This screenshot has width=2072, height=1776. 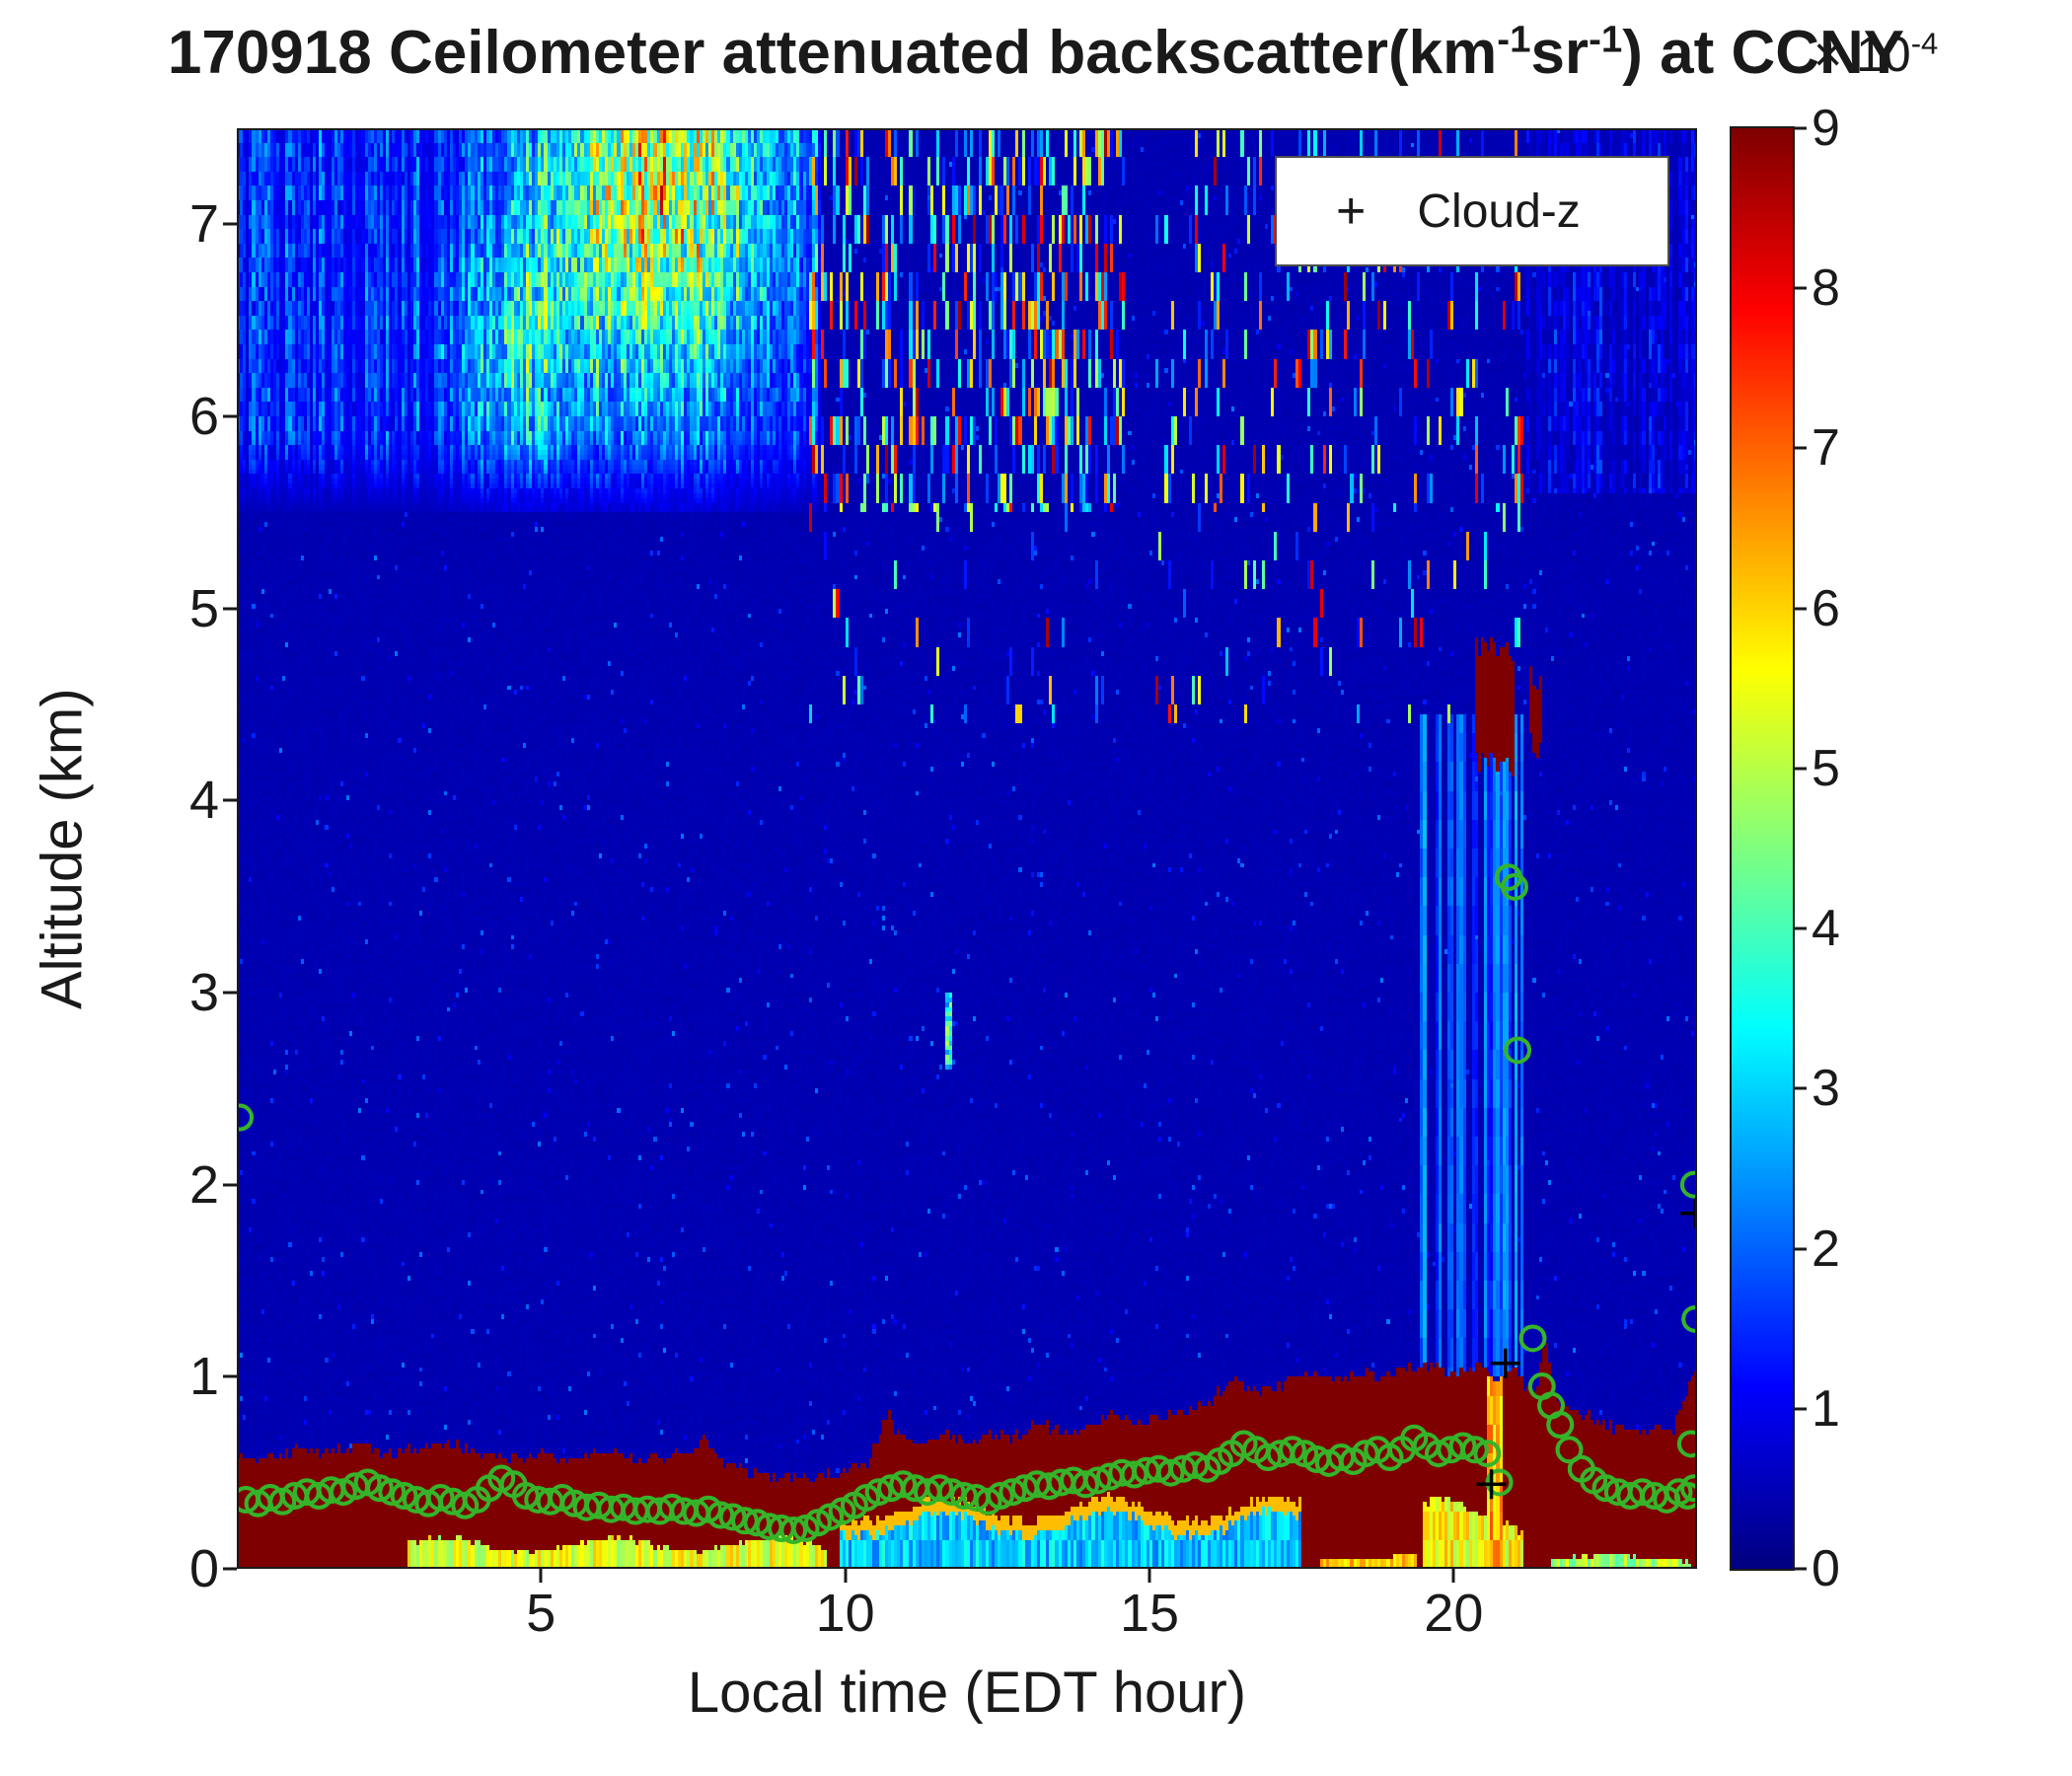 I want to click on colorbar-multiplier: × 10⁻⁴, so click(x=1876, y=55).